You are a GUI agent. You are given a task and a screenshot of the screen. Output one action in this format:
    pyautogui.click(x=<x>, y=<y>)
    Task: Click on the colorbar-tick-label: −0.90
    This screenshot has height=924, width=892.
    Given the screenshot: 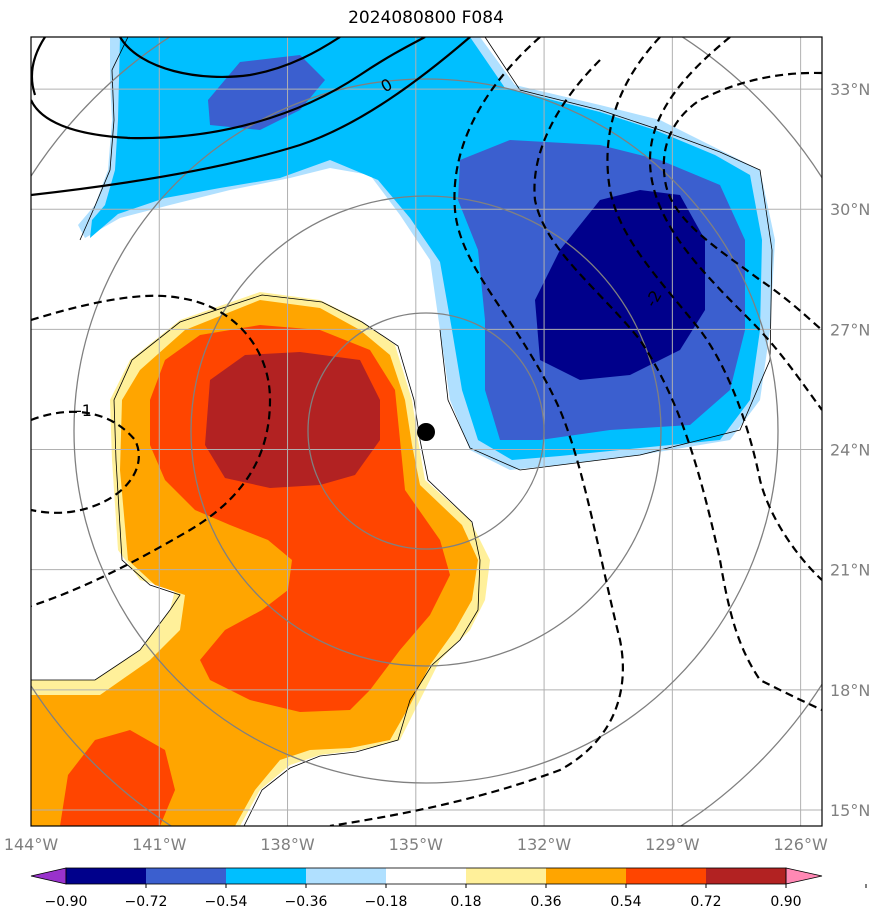 What is the action you would take?
    pyautogui.click(x=66, y=902)
    